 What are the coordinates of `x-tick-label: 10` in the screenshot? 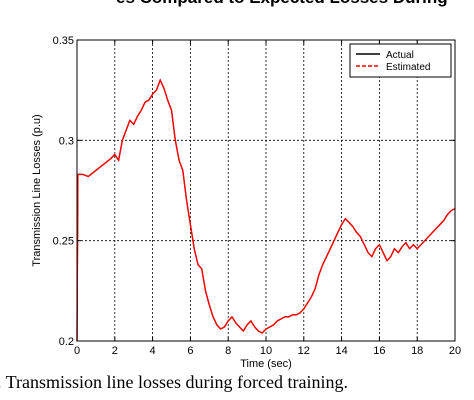 It's located at (266, 351).